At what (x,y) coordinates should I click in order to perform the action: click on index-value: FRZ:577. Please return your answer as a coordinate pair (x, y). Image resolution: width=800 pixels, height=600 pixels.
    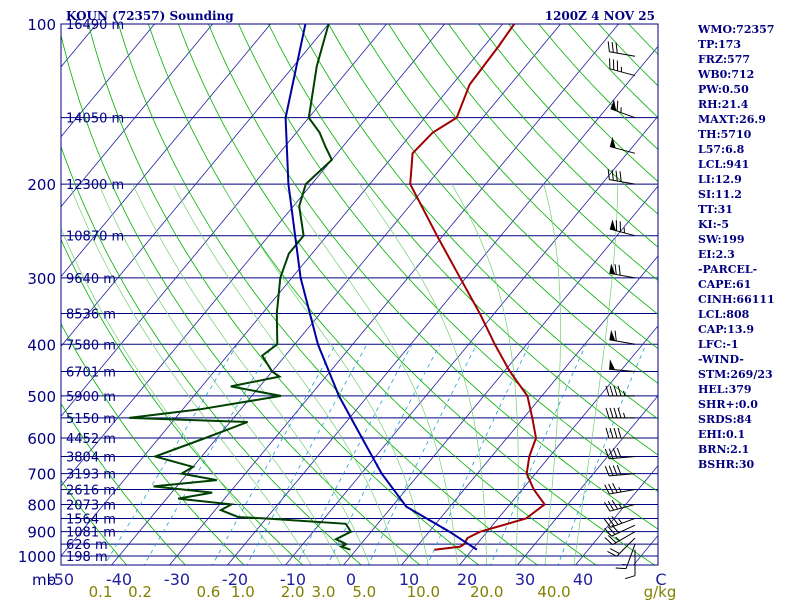
    Looking at the image, I should click on (724, 59).